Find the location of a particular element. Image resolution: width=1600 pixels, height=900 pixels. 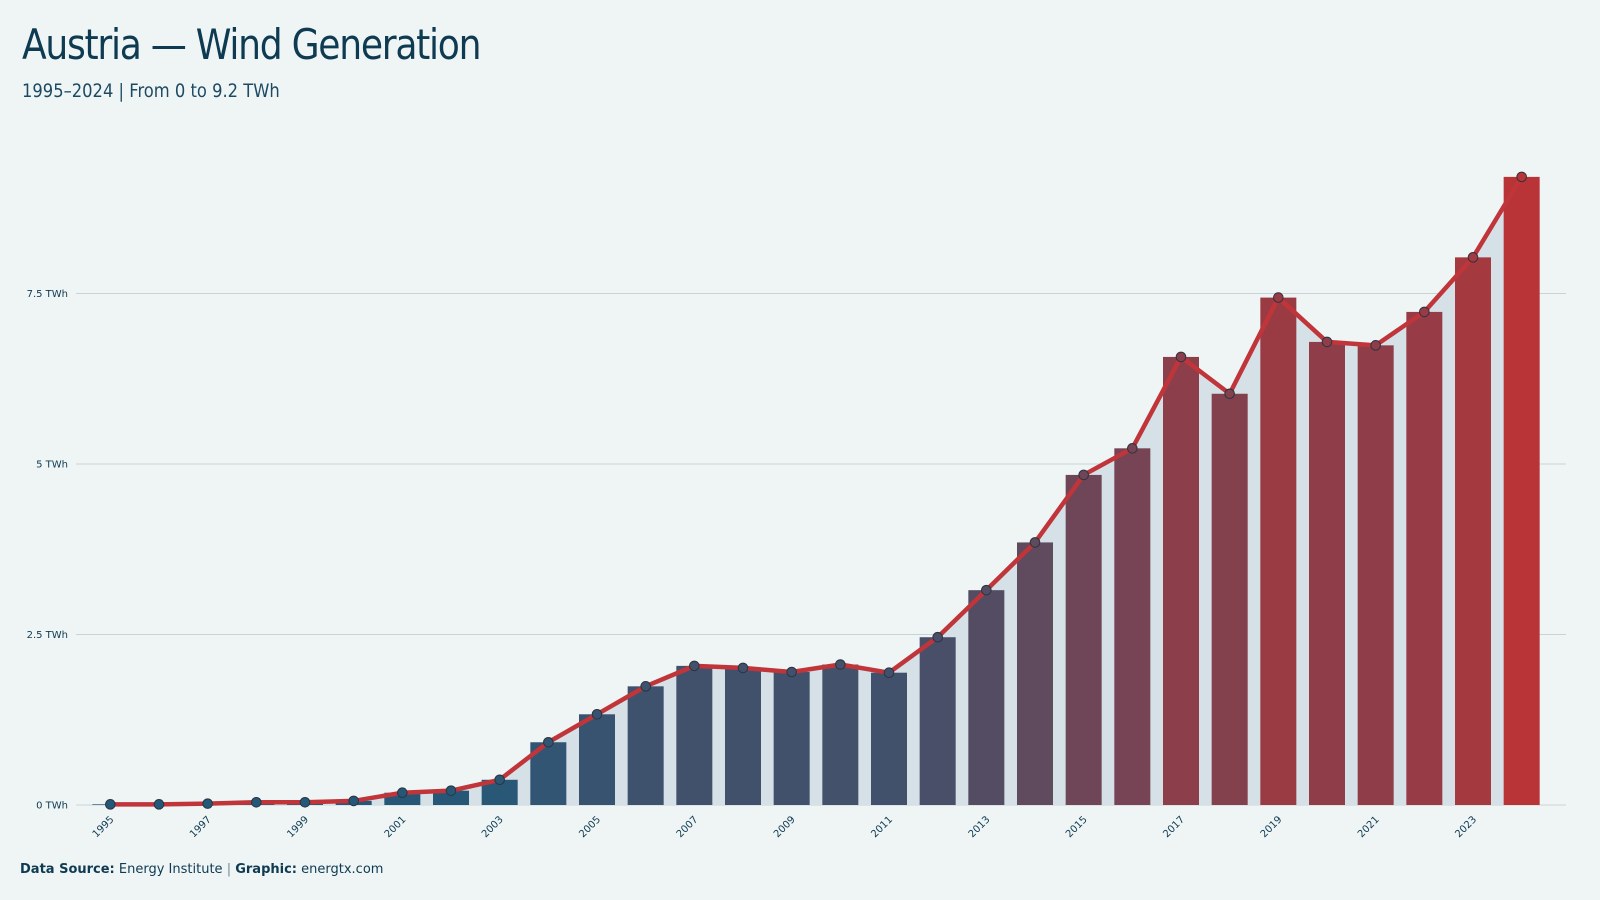

point-1996 is located at coordinates (159, 804).